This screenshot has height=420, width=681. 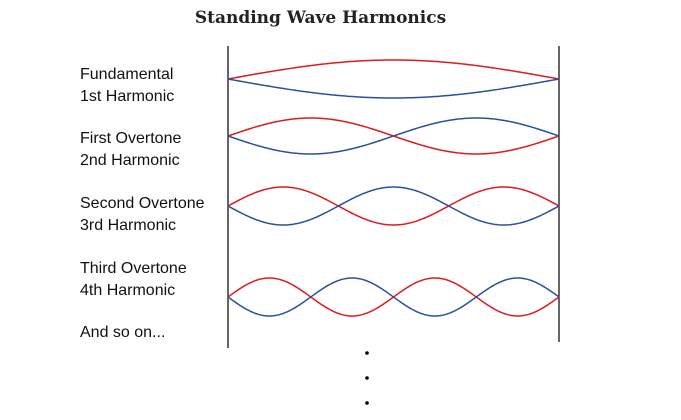 I want to click on wave-3-red, so click(x=393, y=206).